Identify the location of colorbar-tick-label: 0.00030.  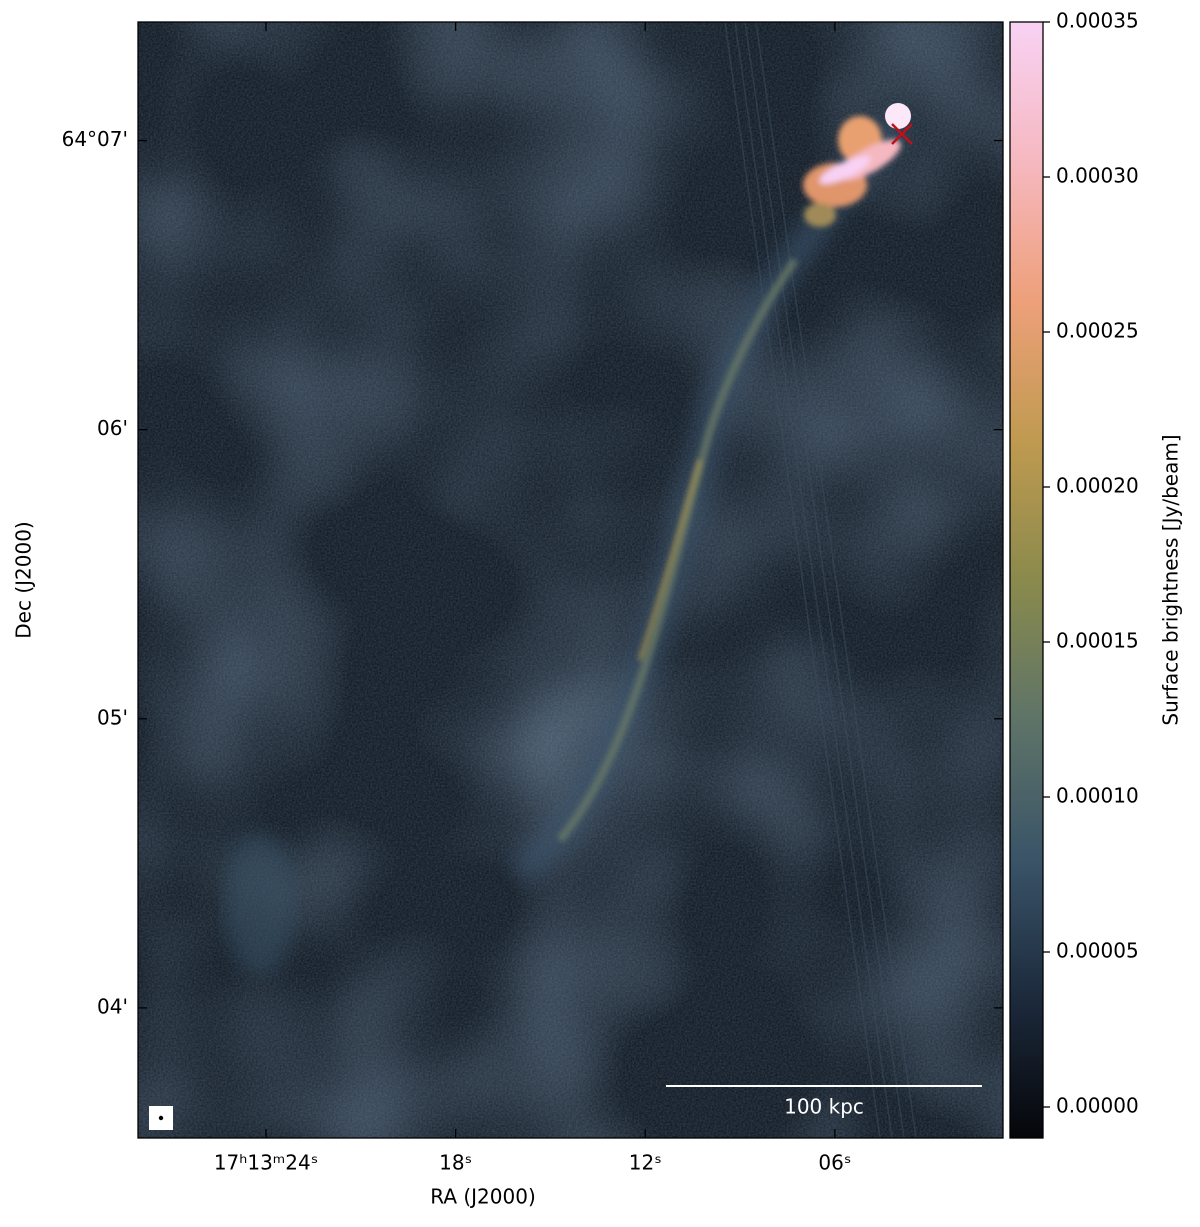
(1097, 176).